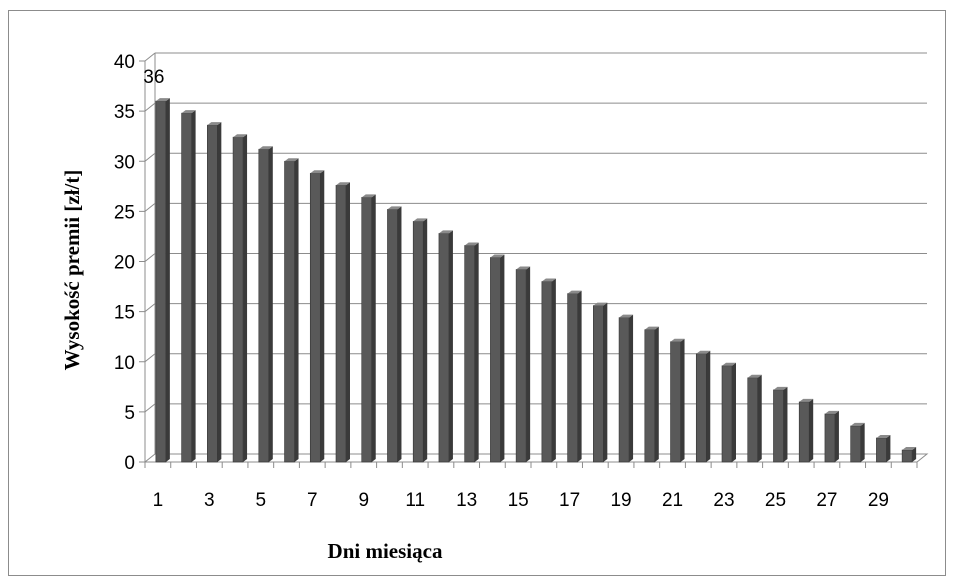  Describe the element at coordinates (129, 413) in the screenshot. I see `y-tick-label: 5` at that location.